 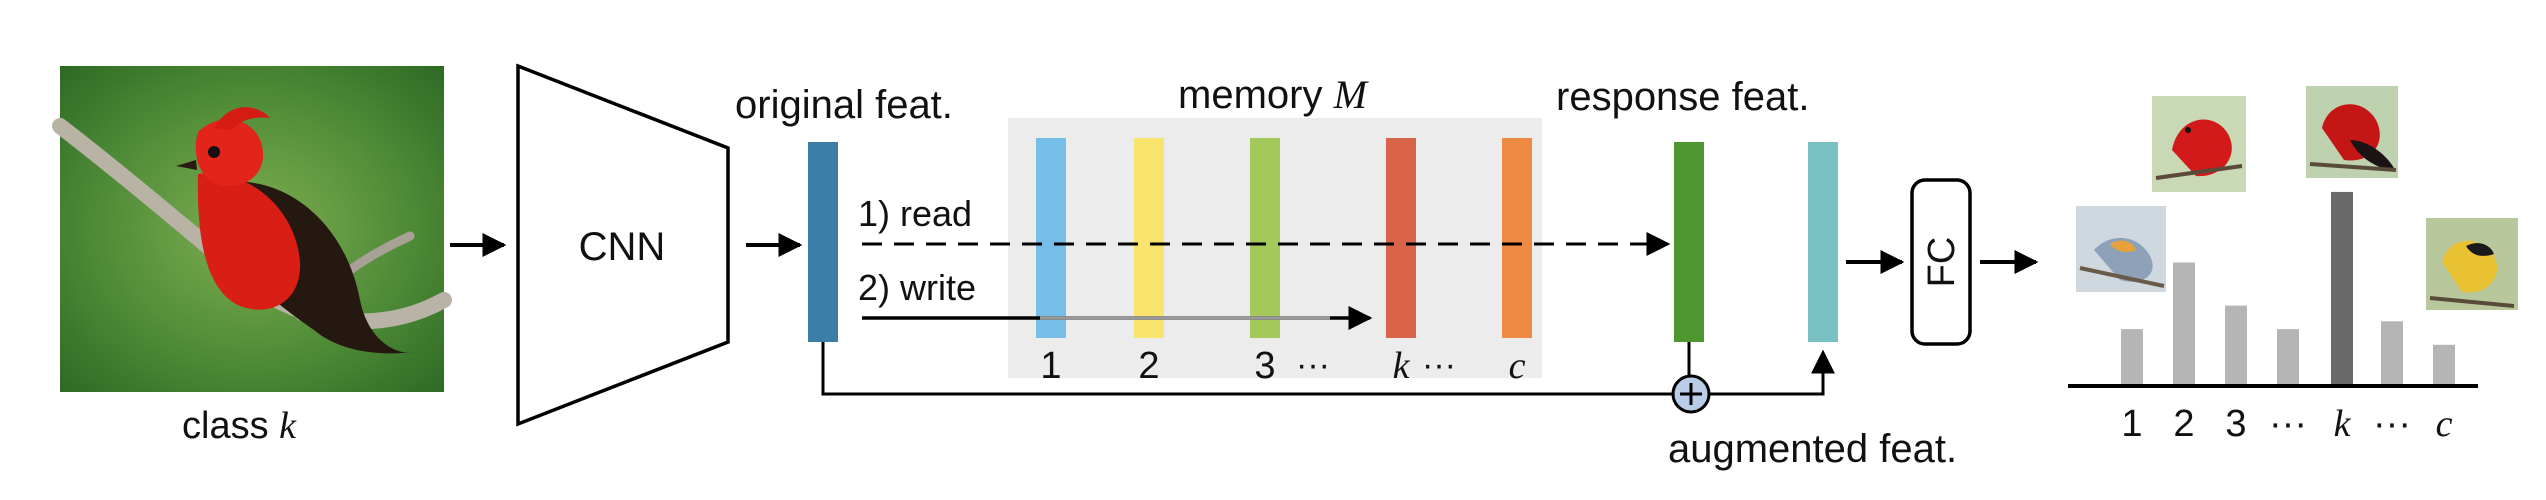 I want to click on memory-slot-label-1: 1, so click(x=1050, y=366).